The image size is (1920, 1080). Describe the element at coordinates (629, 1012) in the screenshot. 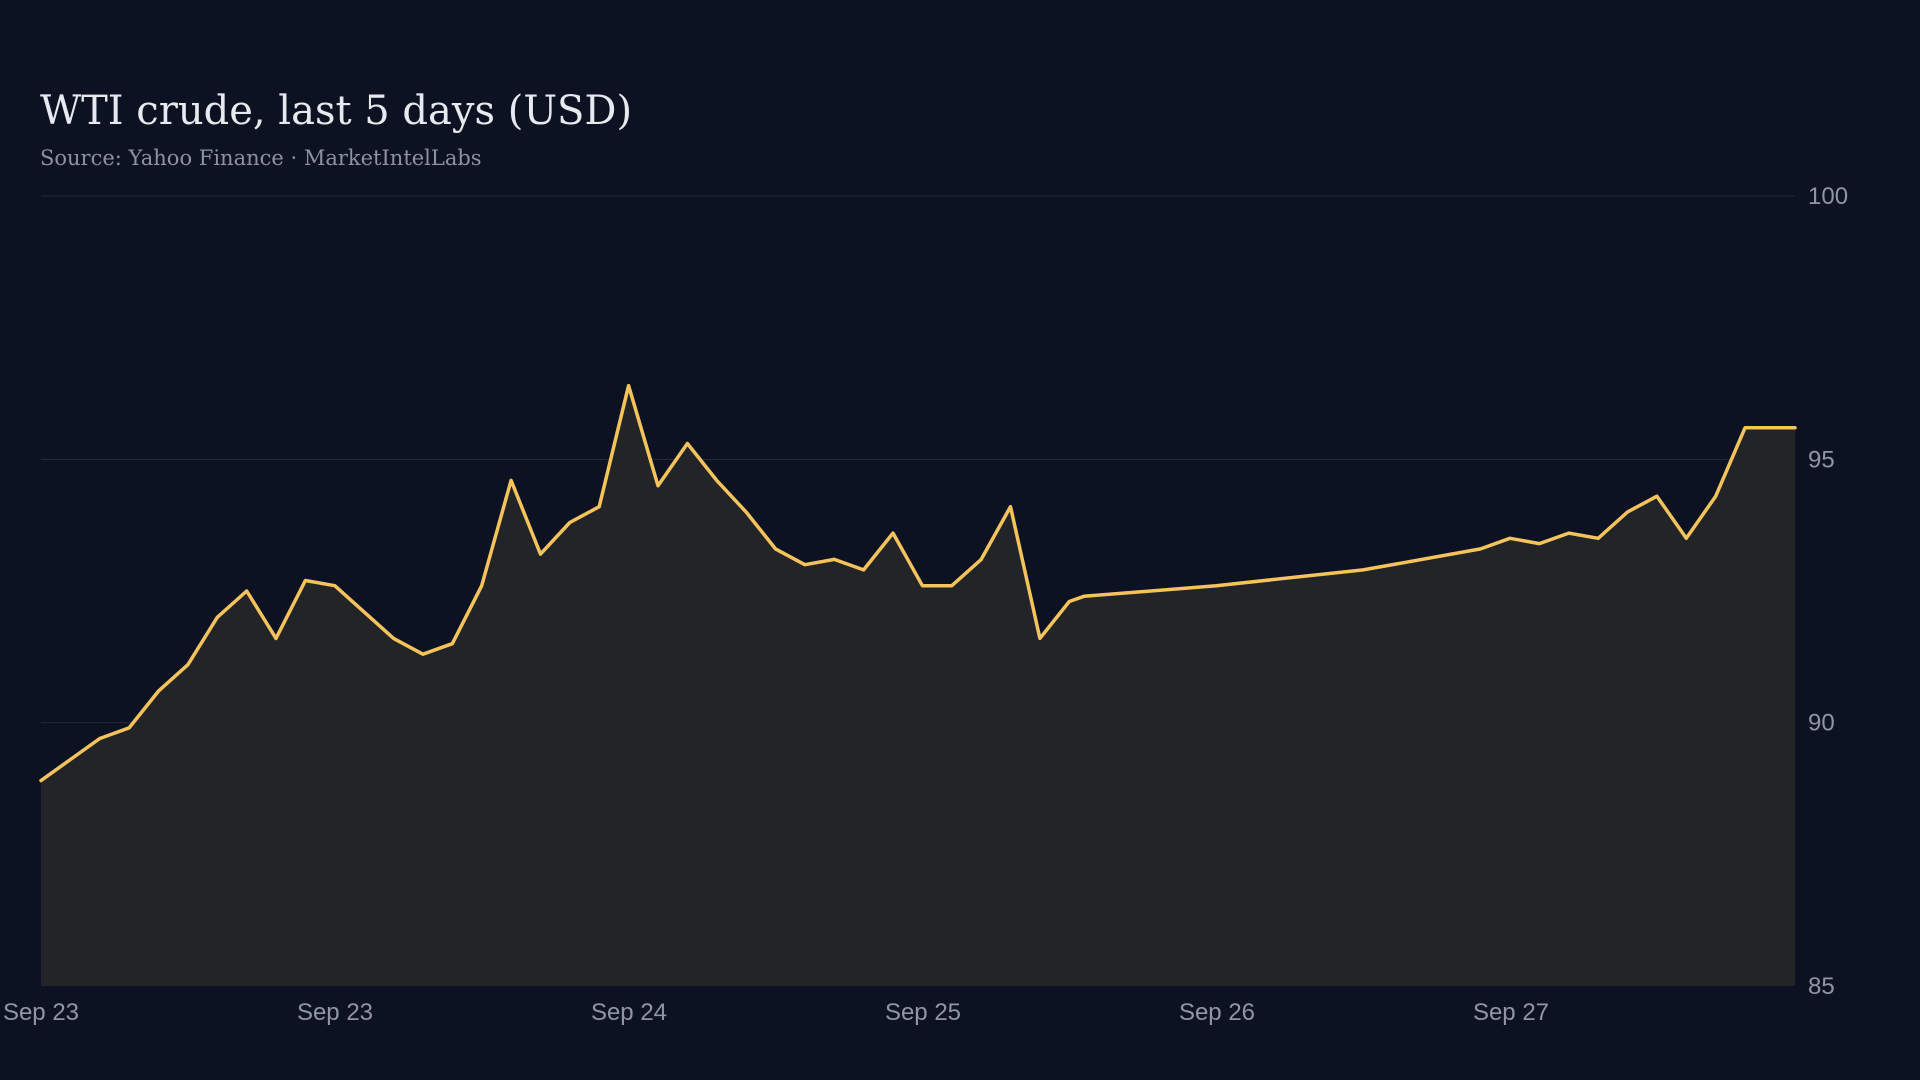

I see `x-tick-label: Sep 24` at that location.